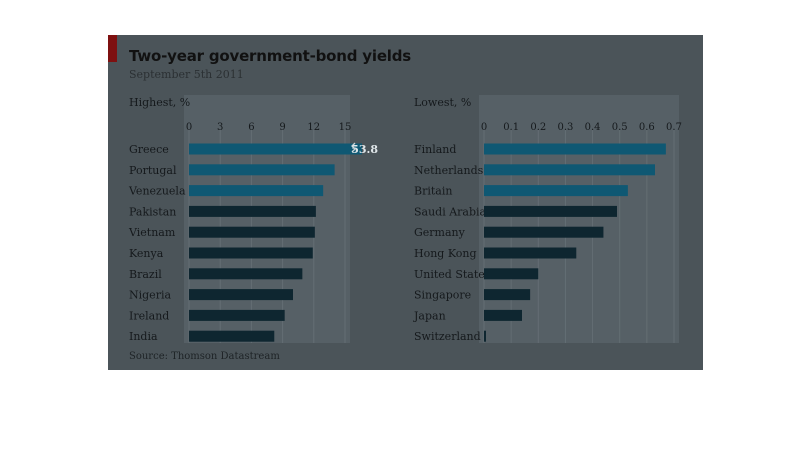  What do you see at coordinates (186, 74) in the screenshot?
I see `chart-subtitle: September 5th 2011` at bounding box center [186, 74].